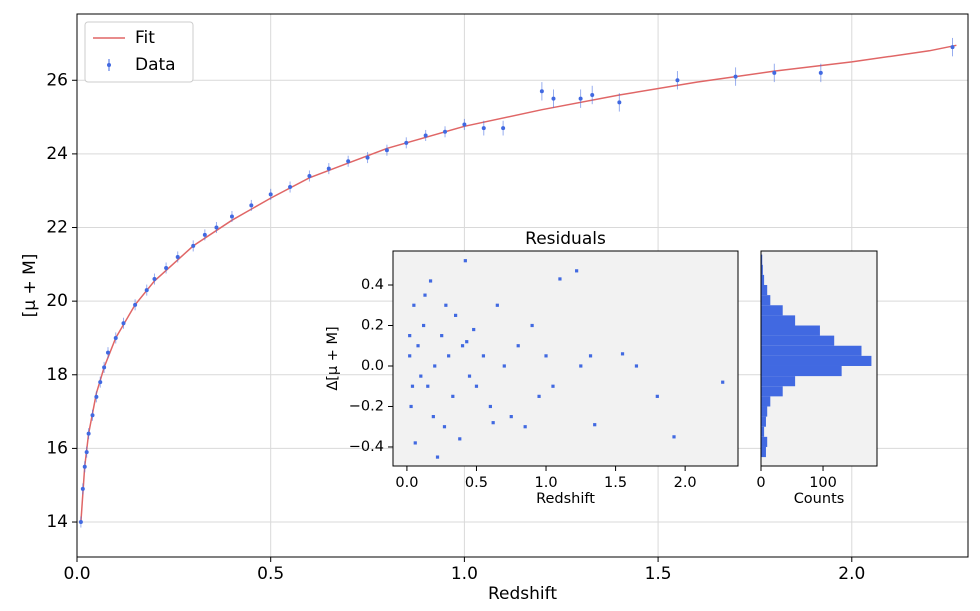 The width and height of the screenshot is (980, 611). Describe the element at coordinates (372, 285) in the screenshot. I see `y-tick-label: 0.4` at that location.